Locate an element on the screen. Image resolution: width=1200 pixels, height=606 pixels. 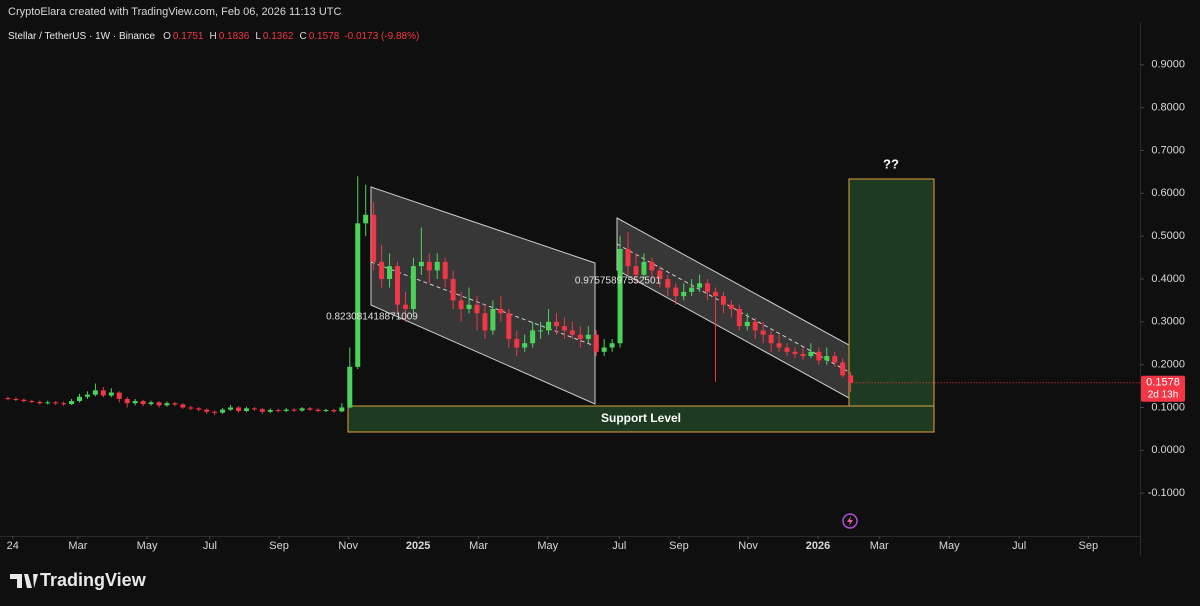
y-tick-label: 0.2000 is located at coordinates (1168, 365).